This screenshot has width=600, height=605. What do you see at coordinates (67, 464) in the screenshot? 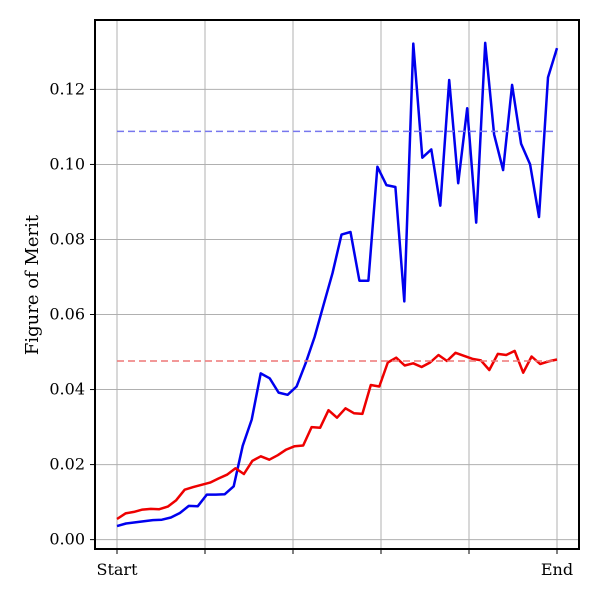
I see `y-tick-label: 0.02` at bounding box center [67, 464].